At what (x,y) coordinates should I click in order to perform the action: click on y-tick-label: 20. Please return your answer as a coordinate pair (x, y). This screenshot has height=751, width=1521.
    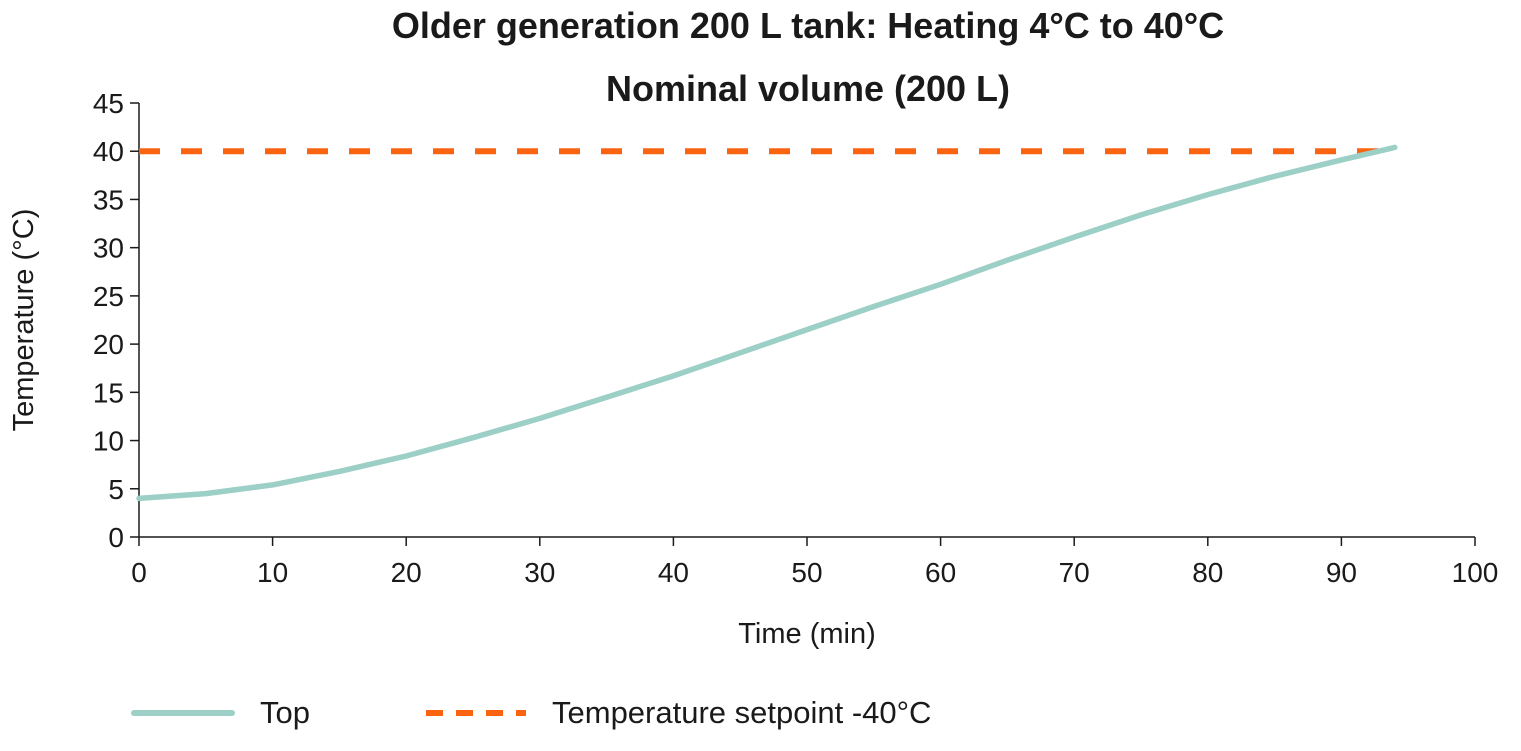
    Looking at the image, I should click on (108, 344).